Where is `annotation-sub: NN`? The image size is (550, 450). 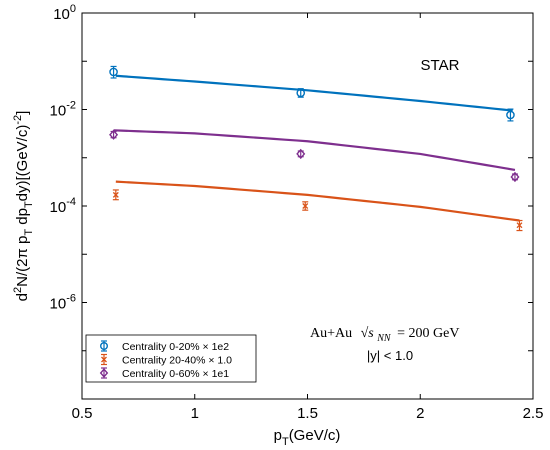 annotation-sub: NN is located at coordinates (384, 338).